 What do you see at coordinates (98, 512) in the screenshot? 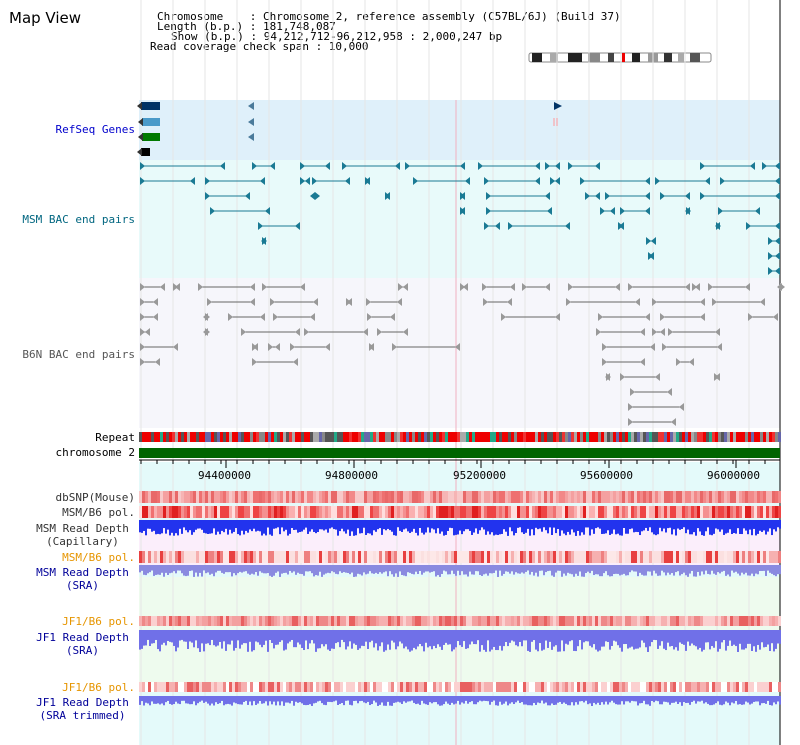
I see `track-label-msm-b6-pol-1: MSM/B6 pol.` at bounding box center [98, 512].